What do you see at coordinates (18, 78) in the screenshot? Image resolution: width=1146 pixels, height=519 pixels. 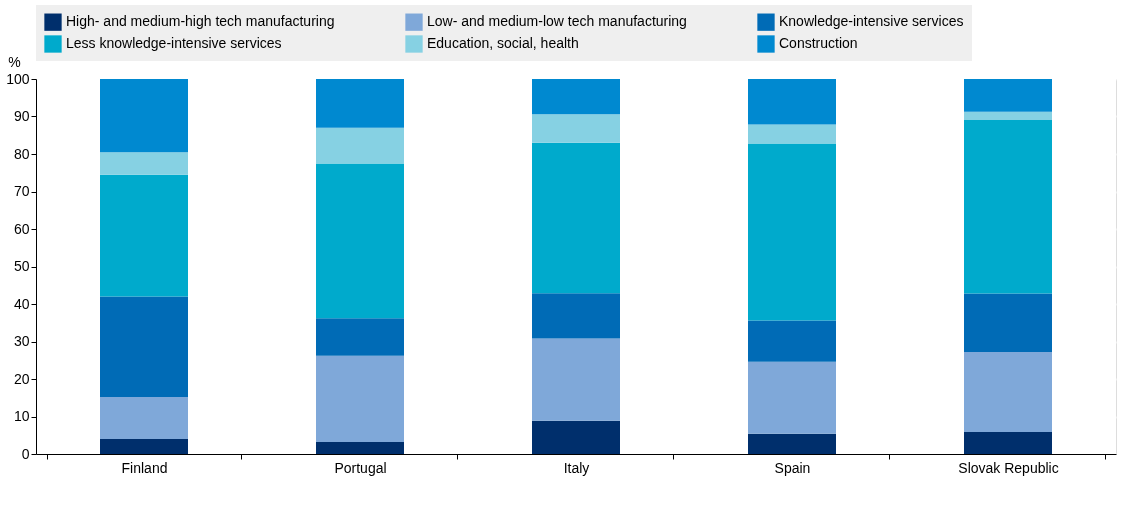 I see `y-tick-label: 100` at bounding box center [18, 78].